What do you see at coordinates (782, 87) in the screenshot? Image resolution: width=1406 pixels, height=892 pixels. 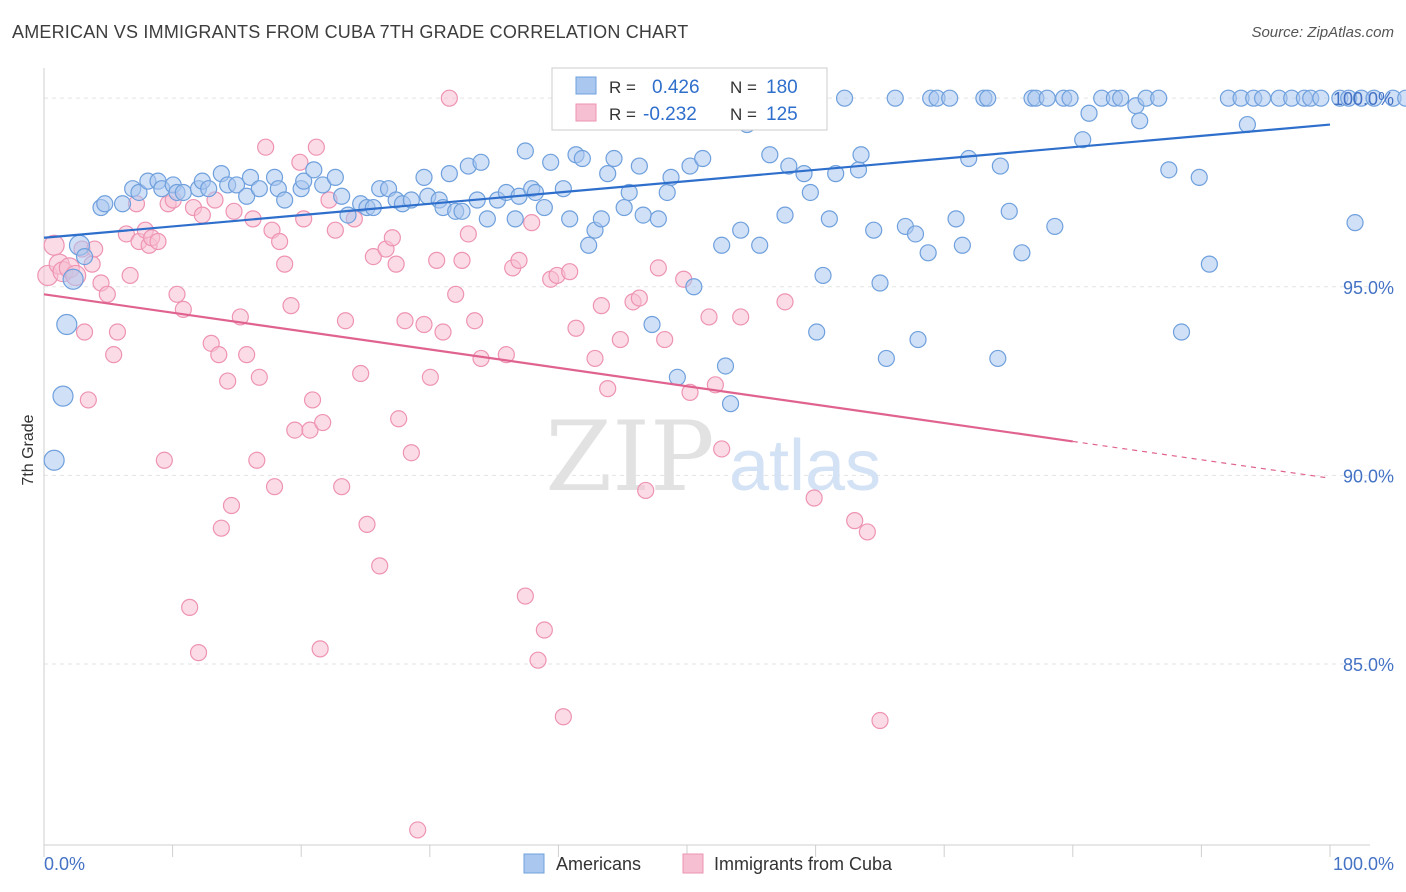 I see `n-value-americans: 180` at bounding box center [782, 87].